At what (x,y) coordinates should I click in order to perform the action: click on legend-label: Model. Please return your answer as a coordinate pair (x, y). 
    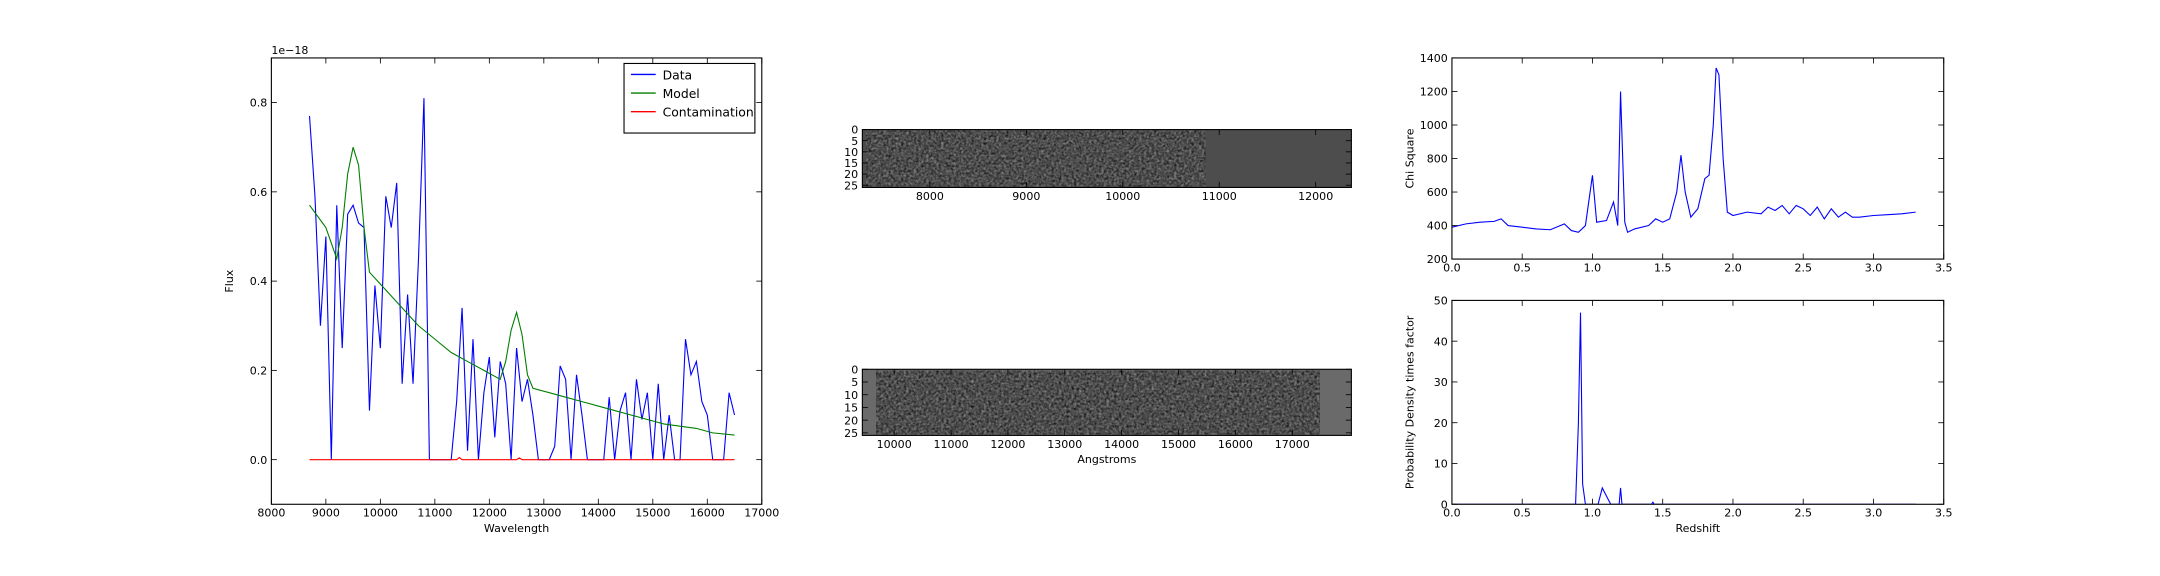
    Looking at the image, I should click on (681, 93).